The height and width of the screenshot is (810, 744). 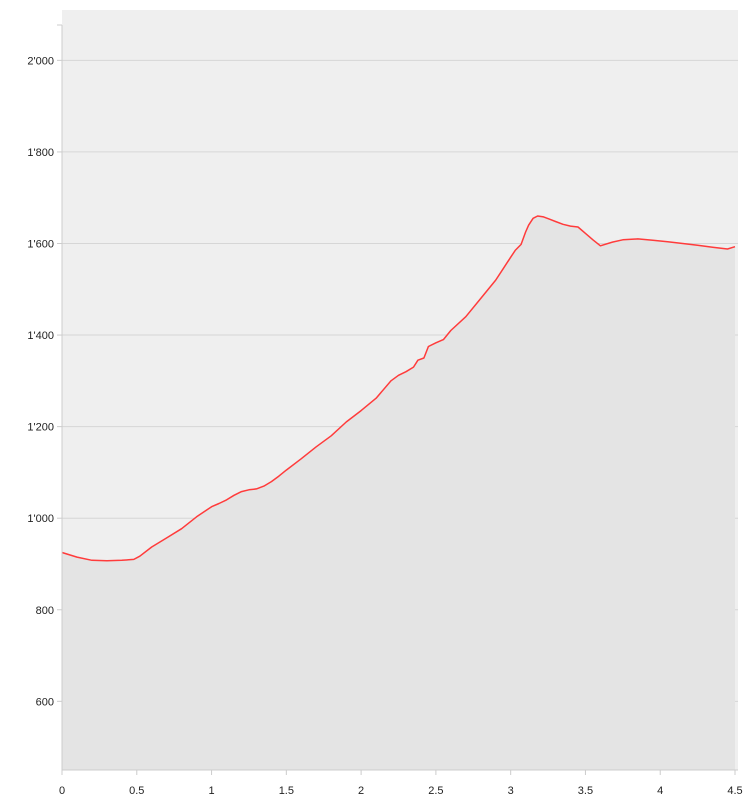 I want to click on x-tick-label-2.5: 2.5, so click(x=435, y=791).